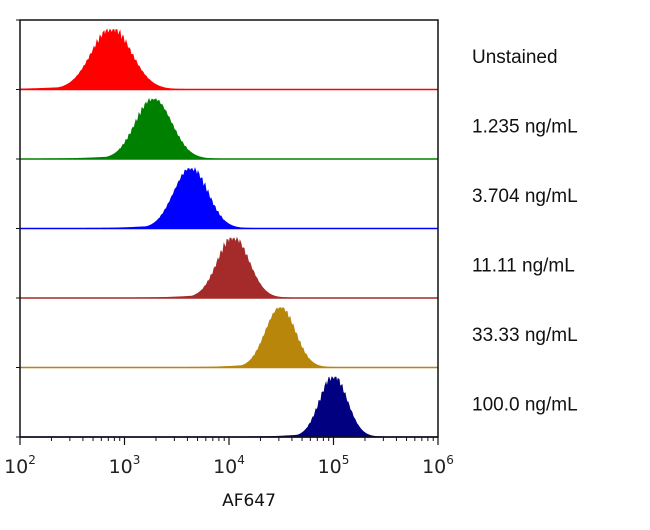 Image resolution: width=650 pixels, height=530 pixels. I want to click on y-minor-ticks, so click(18, 228).